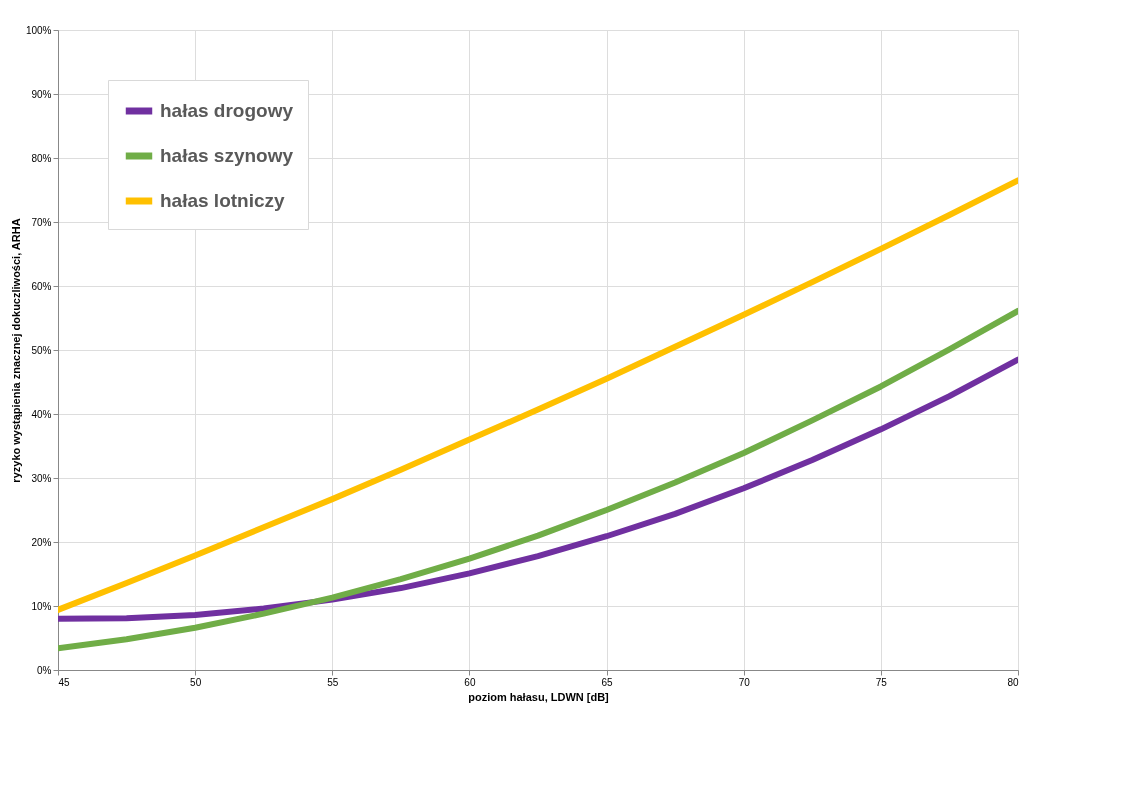 Image resolution: width=1137 pixels, height=799 pixels. Describe the element at coordinates (41, 542) in the screenshot. I see `y-tick-label: 20%` at that location.